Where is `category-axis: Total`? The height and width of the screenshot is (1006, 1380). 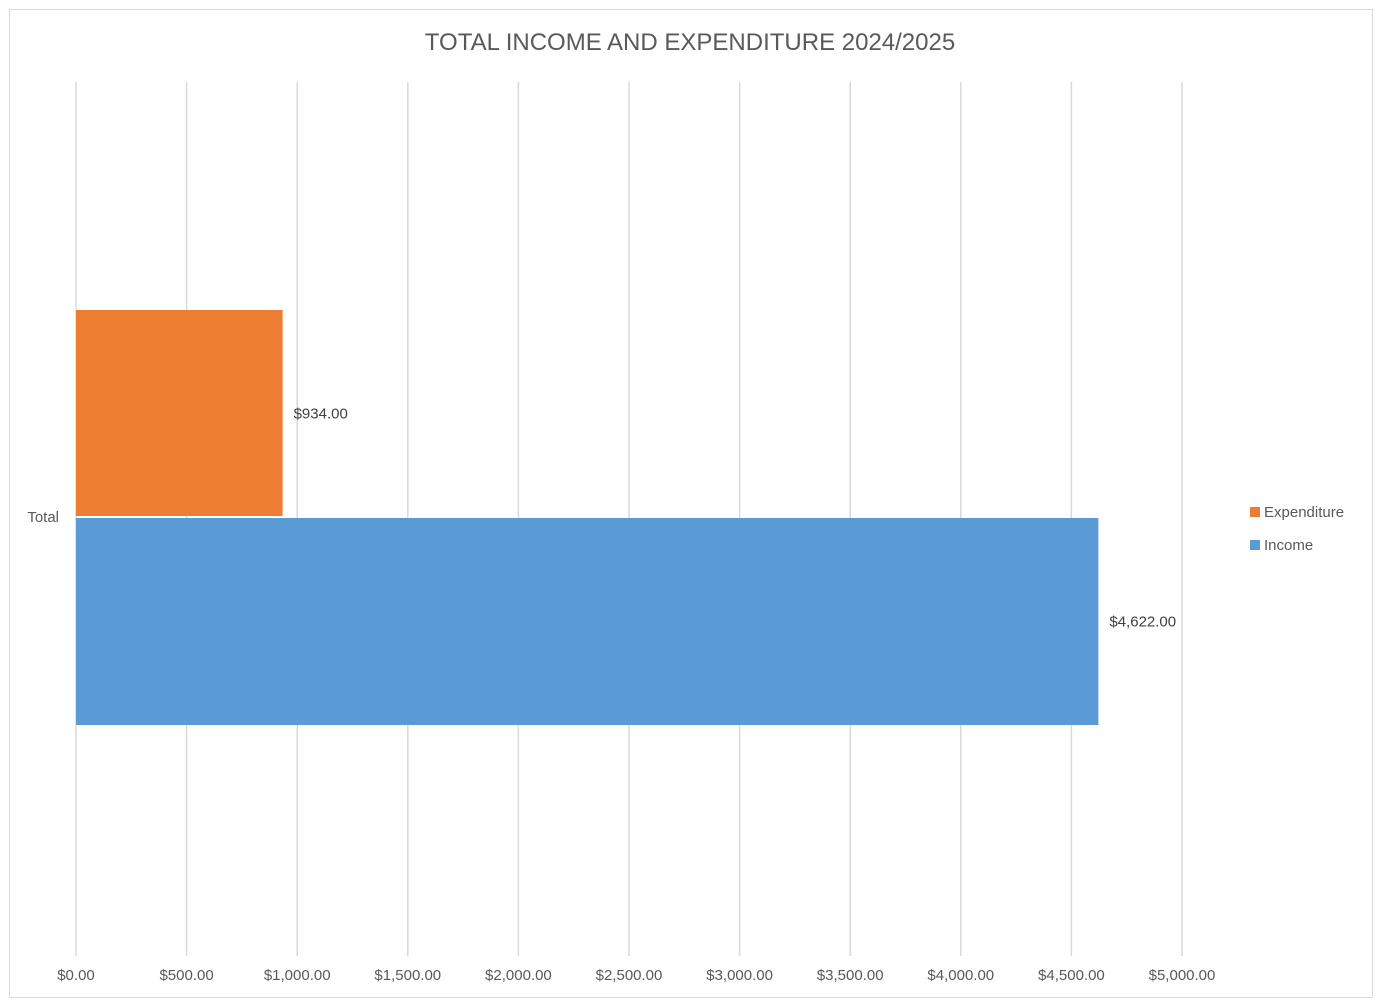 category-axis: Total is located at coordinates (43, 517).